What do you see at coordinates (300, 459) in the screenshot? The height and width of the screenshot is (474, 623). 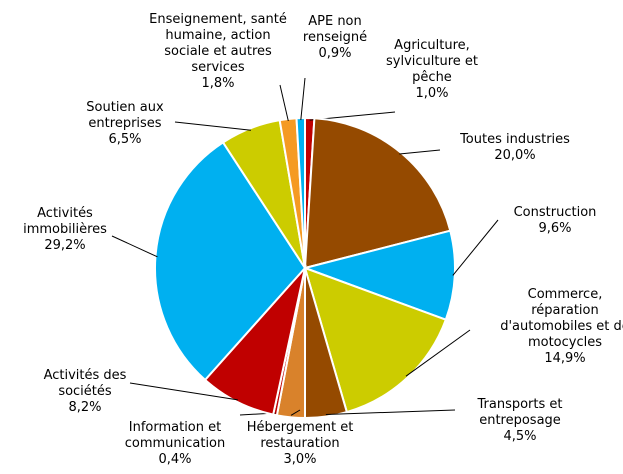 I see `value-label: 3,0%` at bounding box center [300, 459].